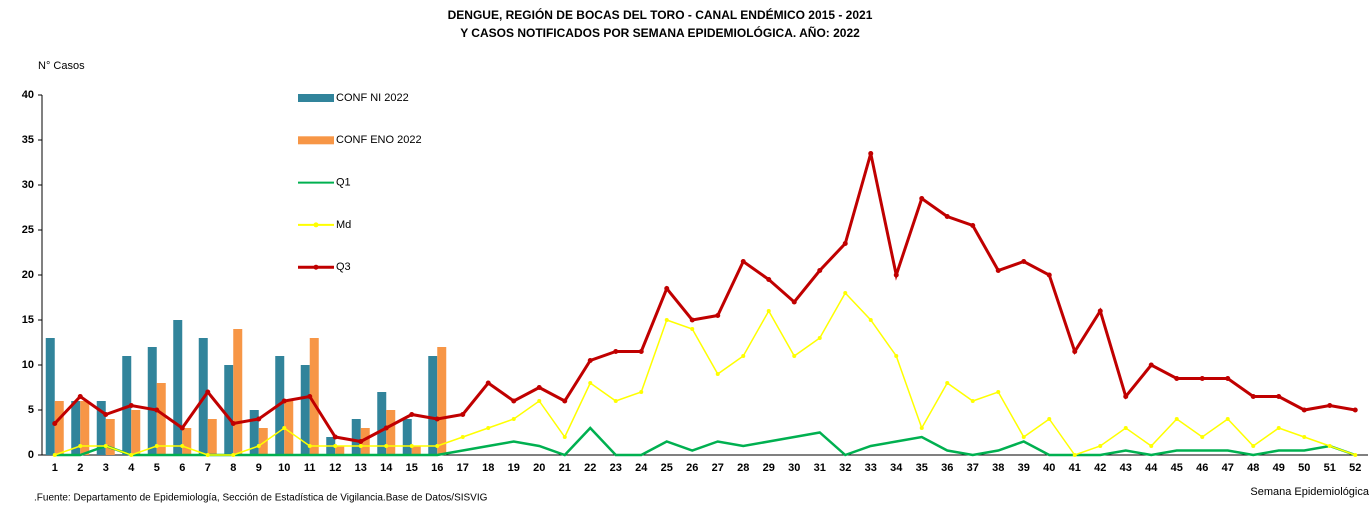 The image size is (1371, 506). Describe the element at coordinates (1049, 468) in the screenshot. I see `x-tick-label: 40` at that location.